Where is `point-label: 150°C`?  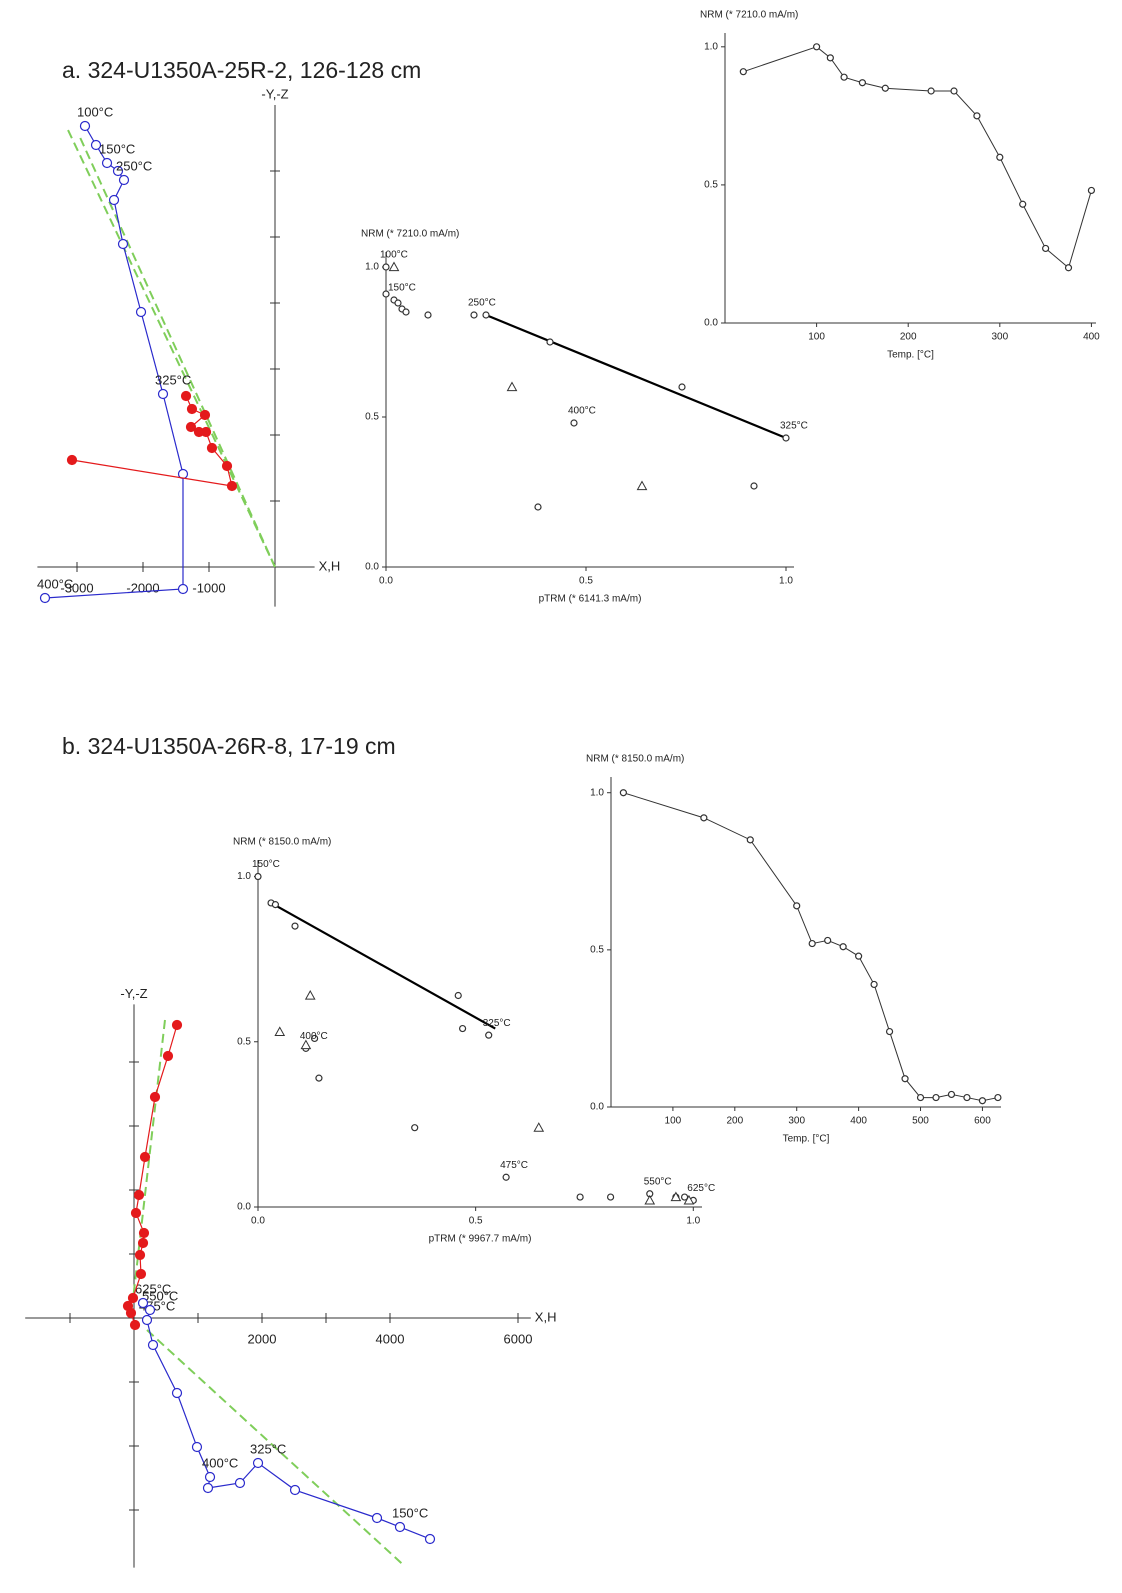 point-label: 150°C is located at coordinates (402, 288).